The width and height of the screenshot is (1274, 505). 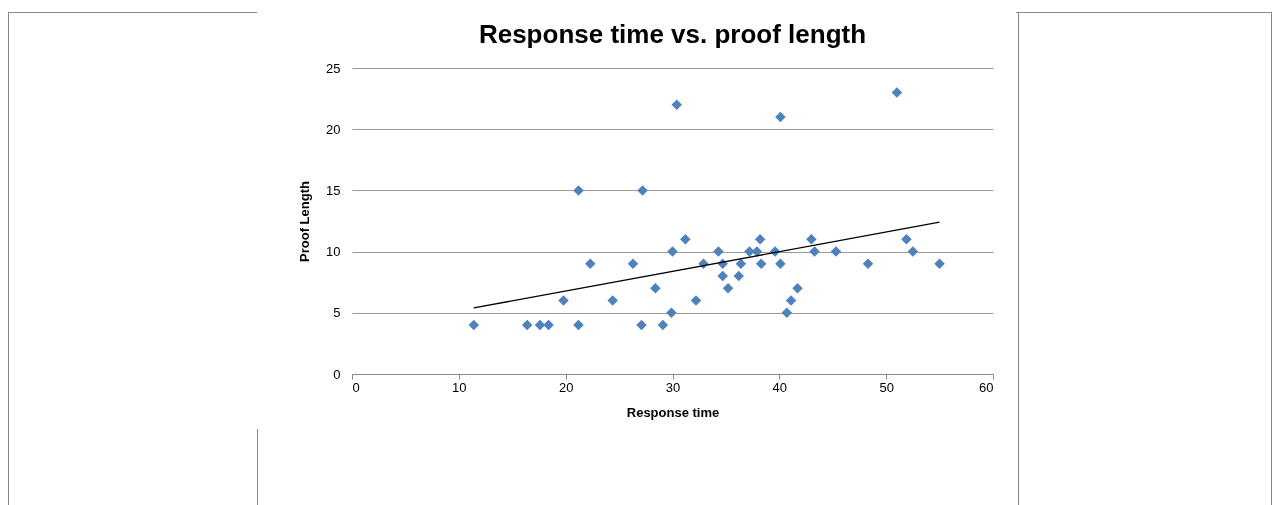 I want to click on x-tick-label: 30, so click(x=673, y=387).